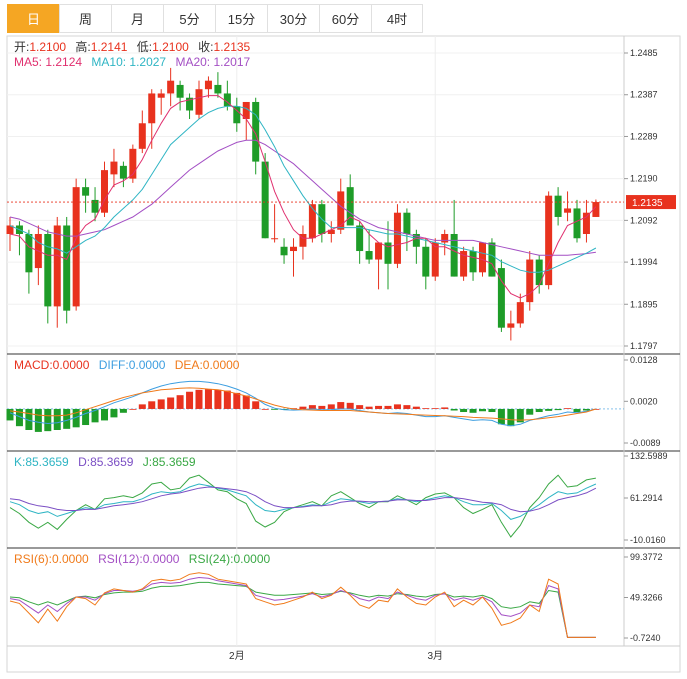  I want to click on price-tick-label-2: 1.2289, so click(644, 136).